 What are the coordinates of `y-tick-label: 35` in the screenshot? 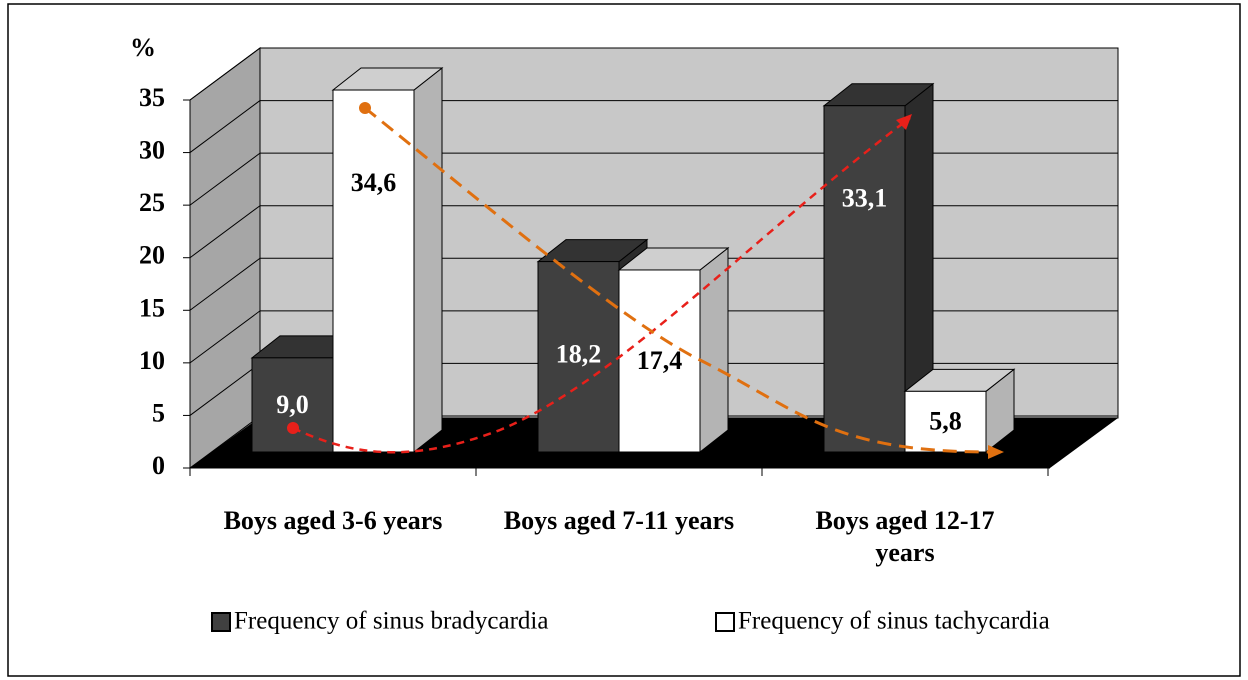 It's located at (152, 97).